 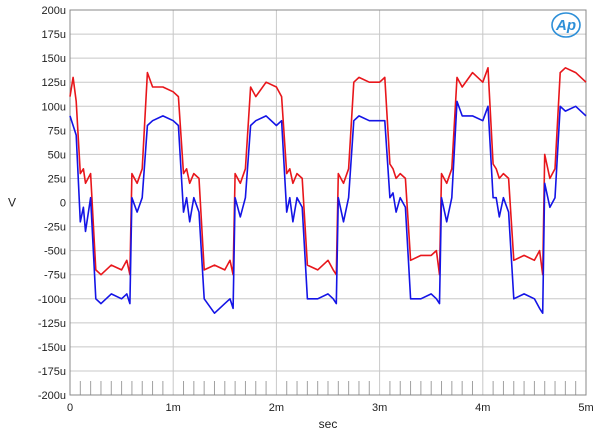 I want to click on y-tick-label: 25u, so click(x=57, y=179).